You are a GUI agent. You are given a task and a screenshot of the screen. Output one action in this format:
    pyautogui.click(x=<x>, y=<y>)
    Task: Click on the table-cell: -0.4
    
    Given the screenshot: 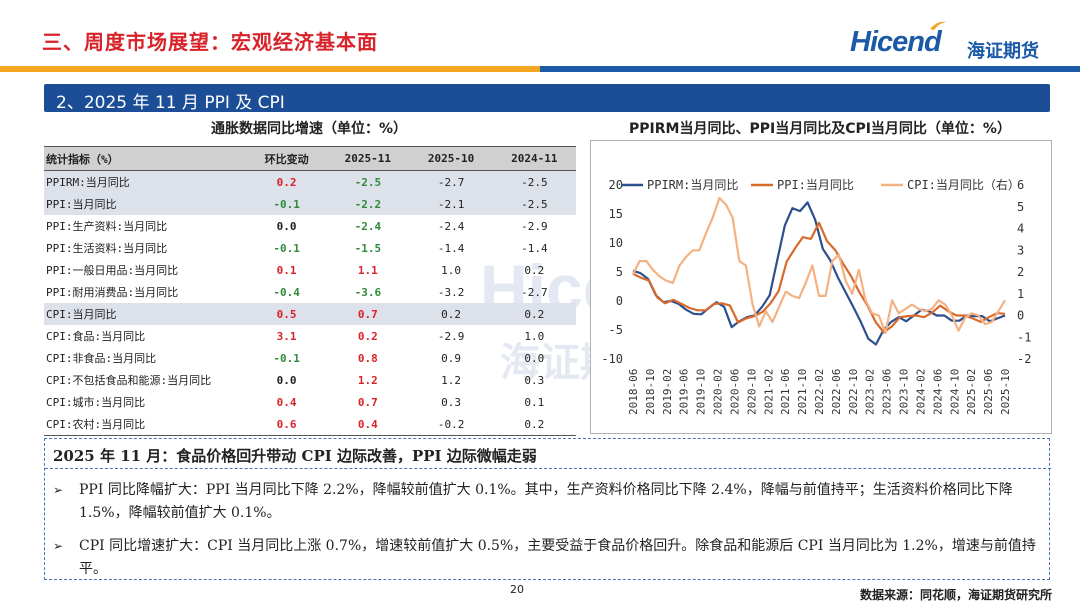 What is the action you would take?
    pyautogui.click(x=286, y=292)
    